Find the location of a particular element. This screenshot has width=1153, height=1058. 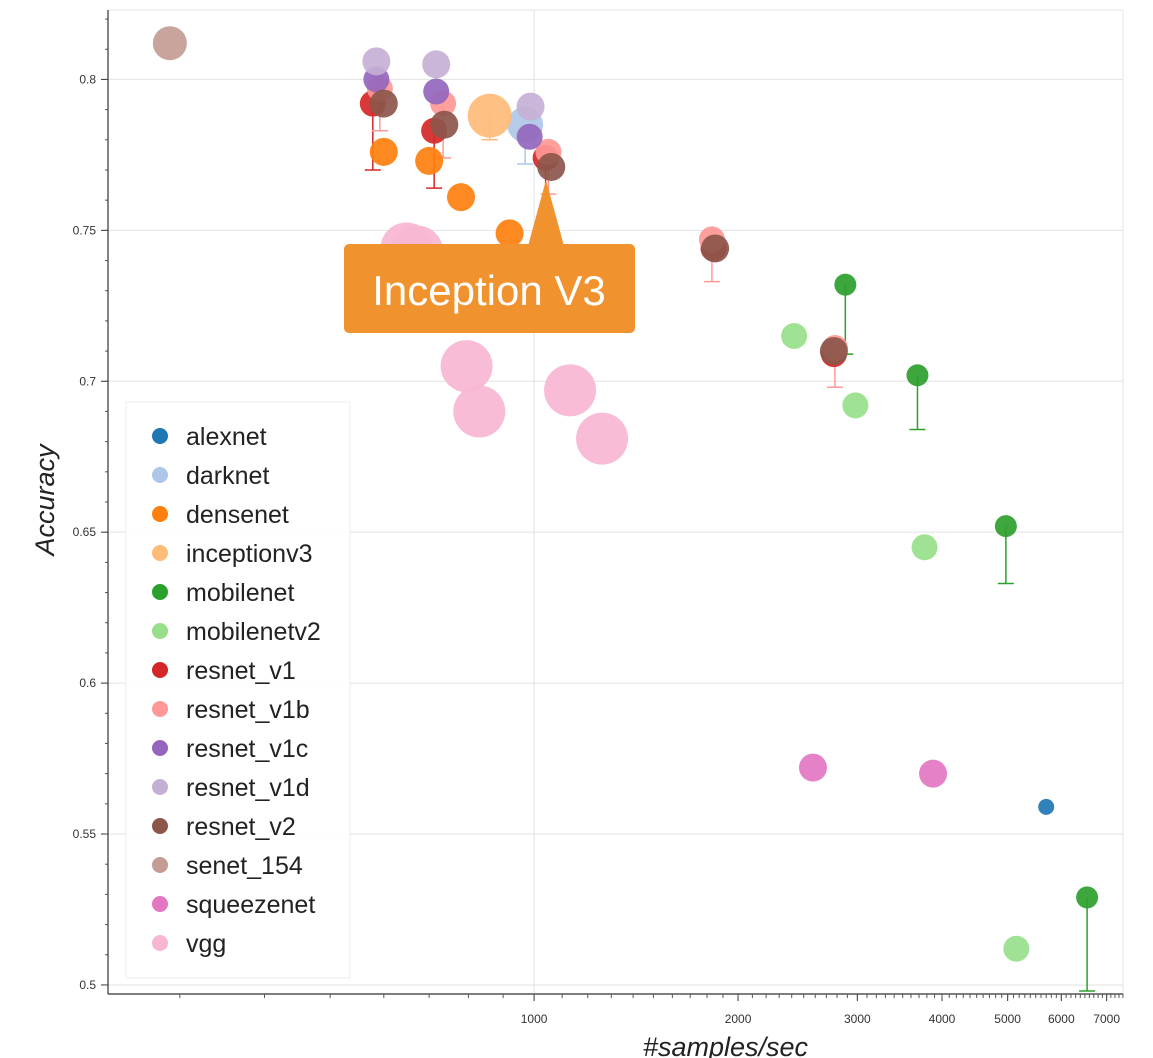

legend-swatch-alexnet is located at coordinates (160, 436).